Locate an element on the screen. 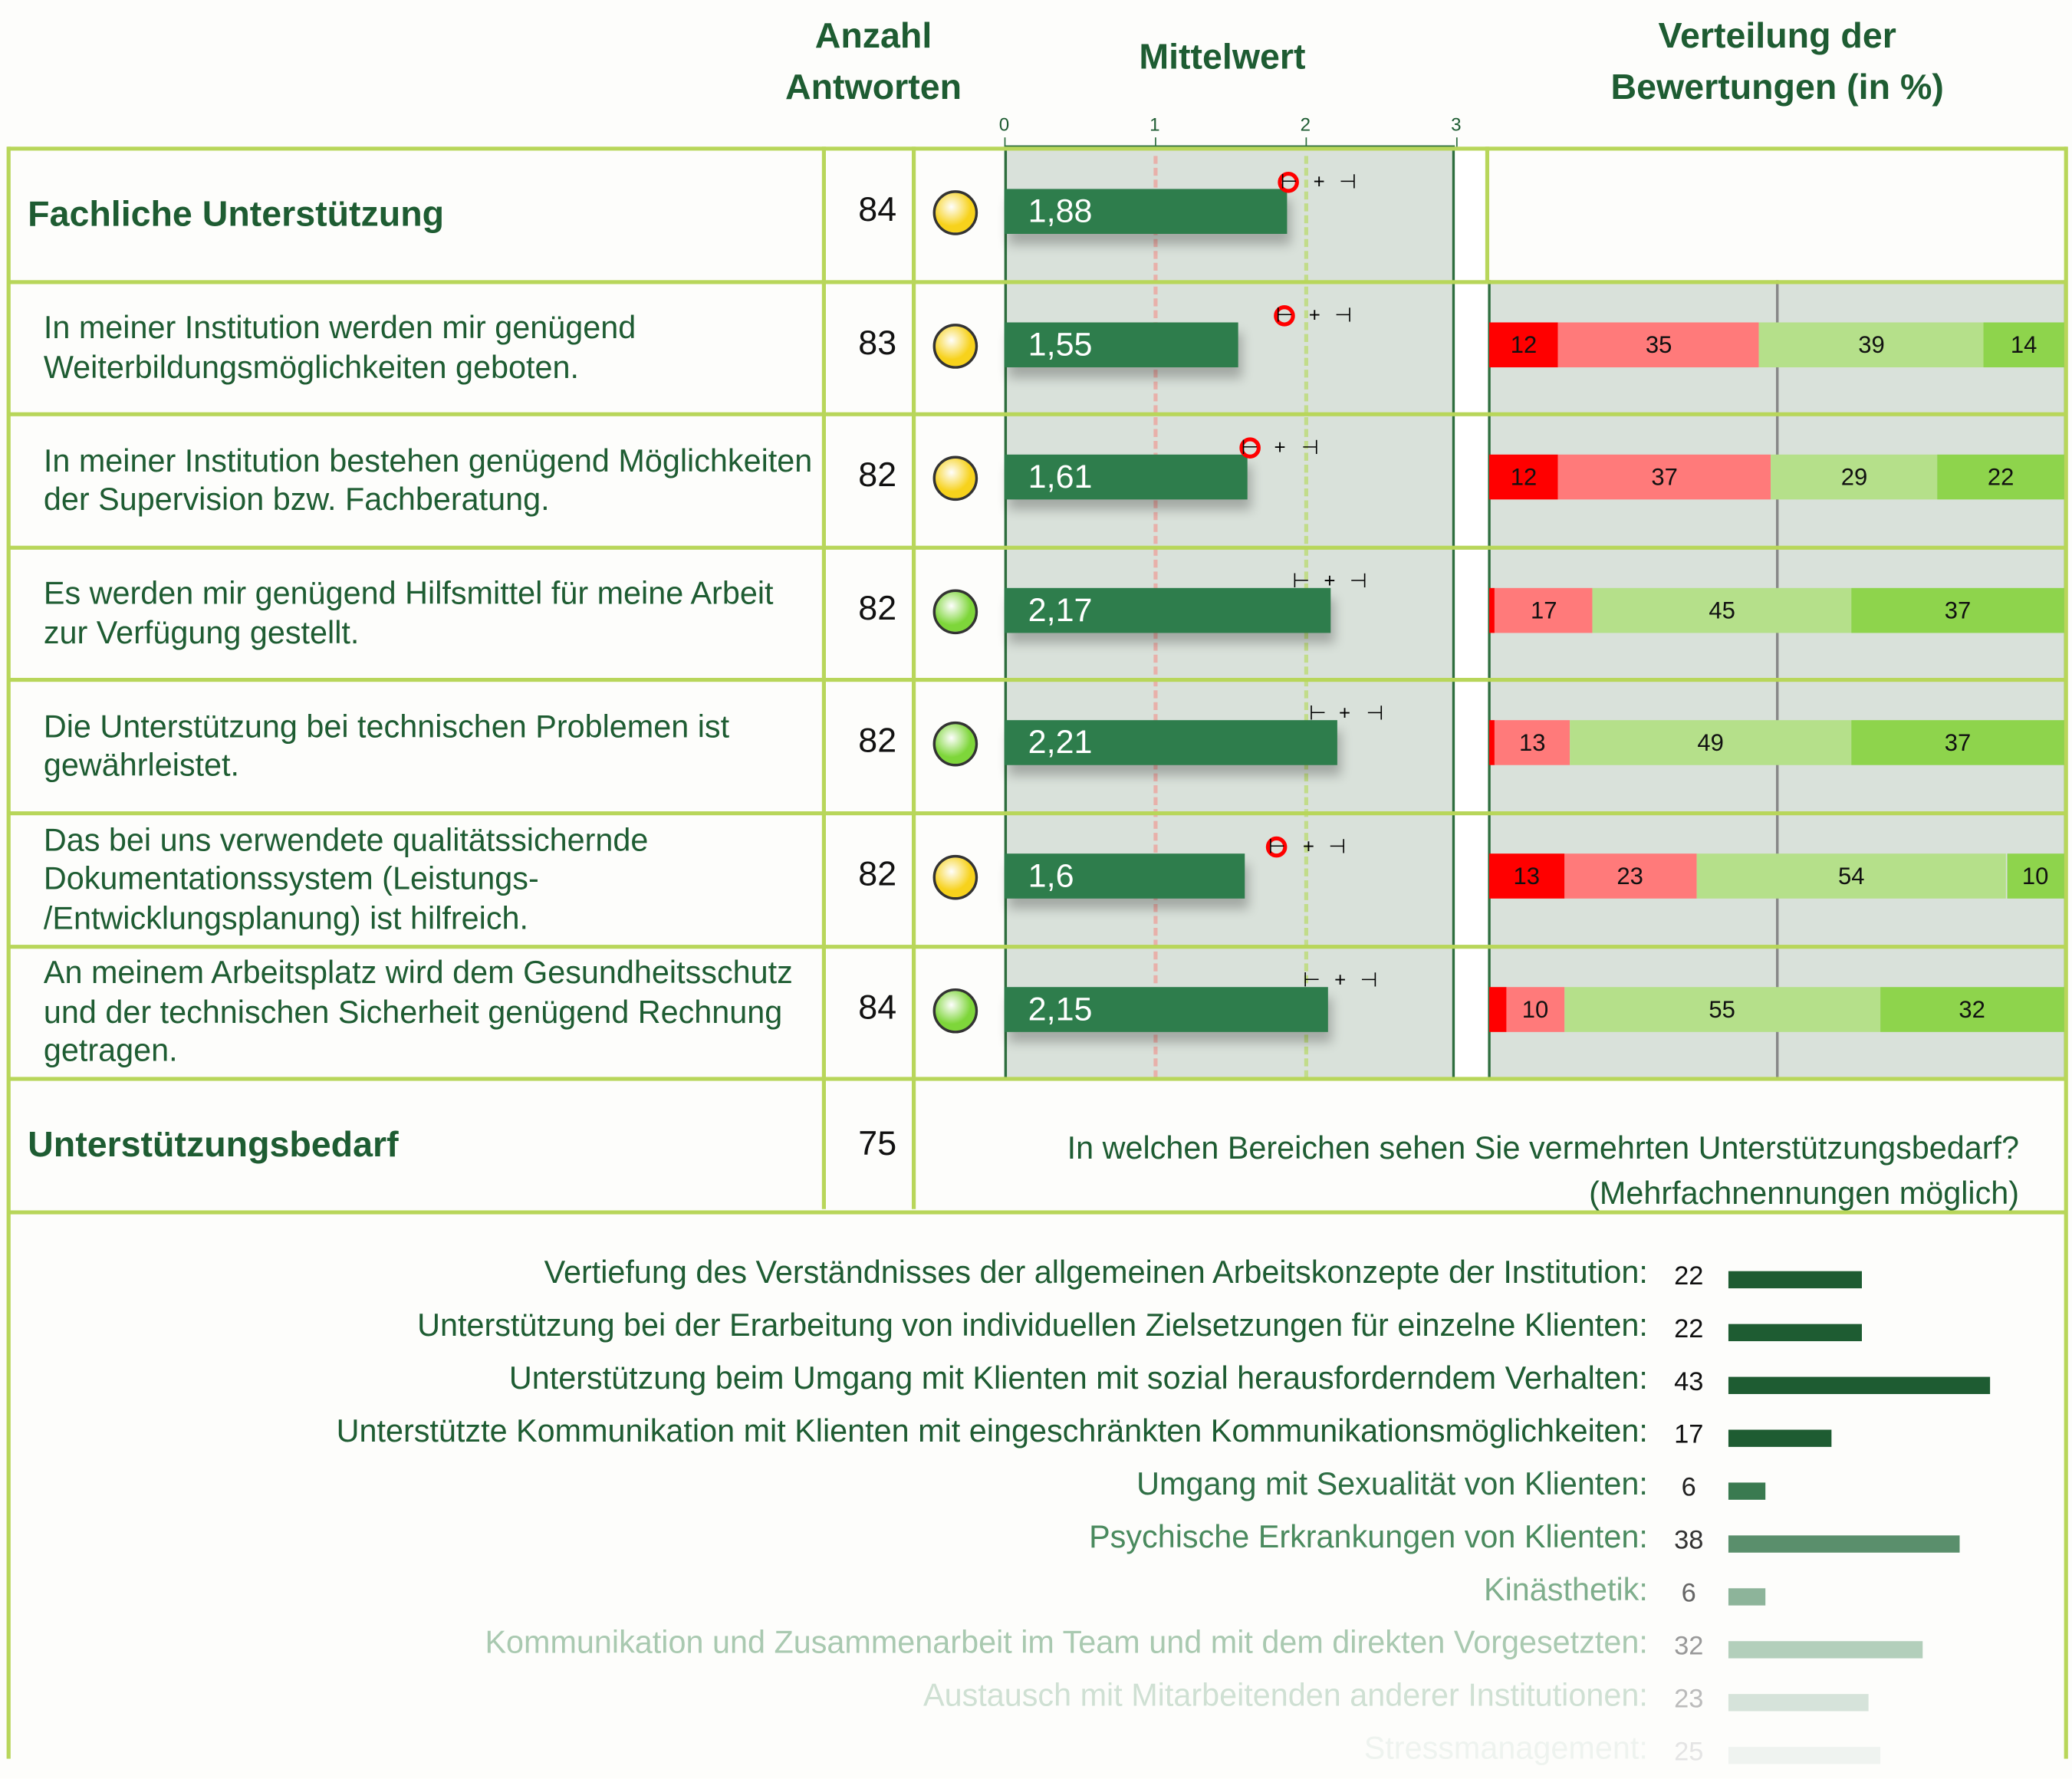 The height and width of the screenshot is (1779, 2072). distribution-segment: 17 is located at coordinates (1544, 610).